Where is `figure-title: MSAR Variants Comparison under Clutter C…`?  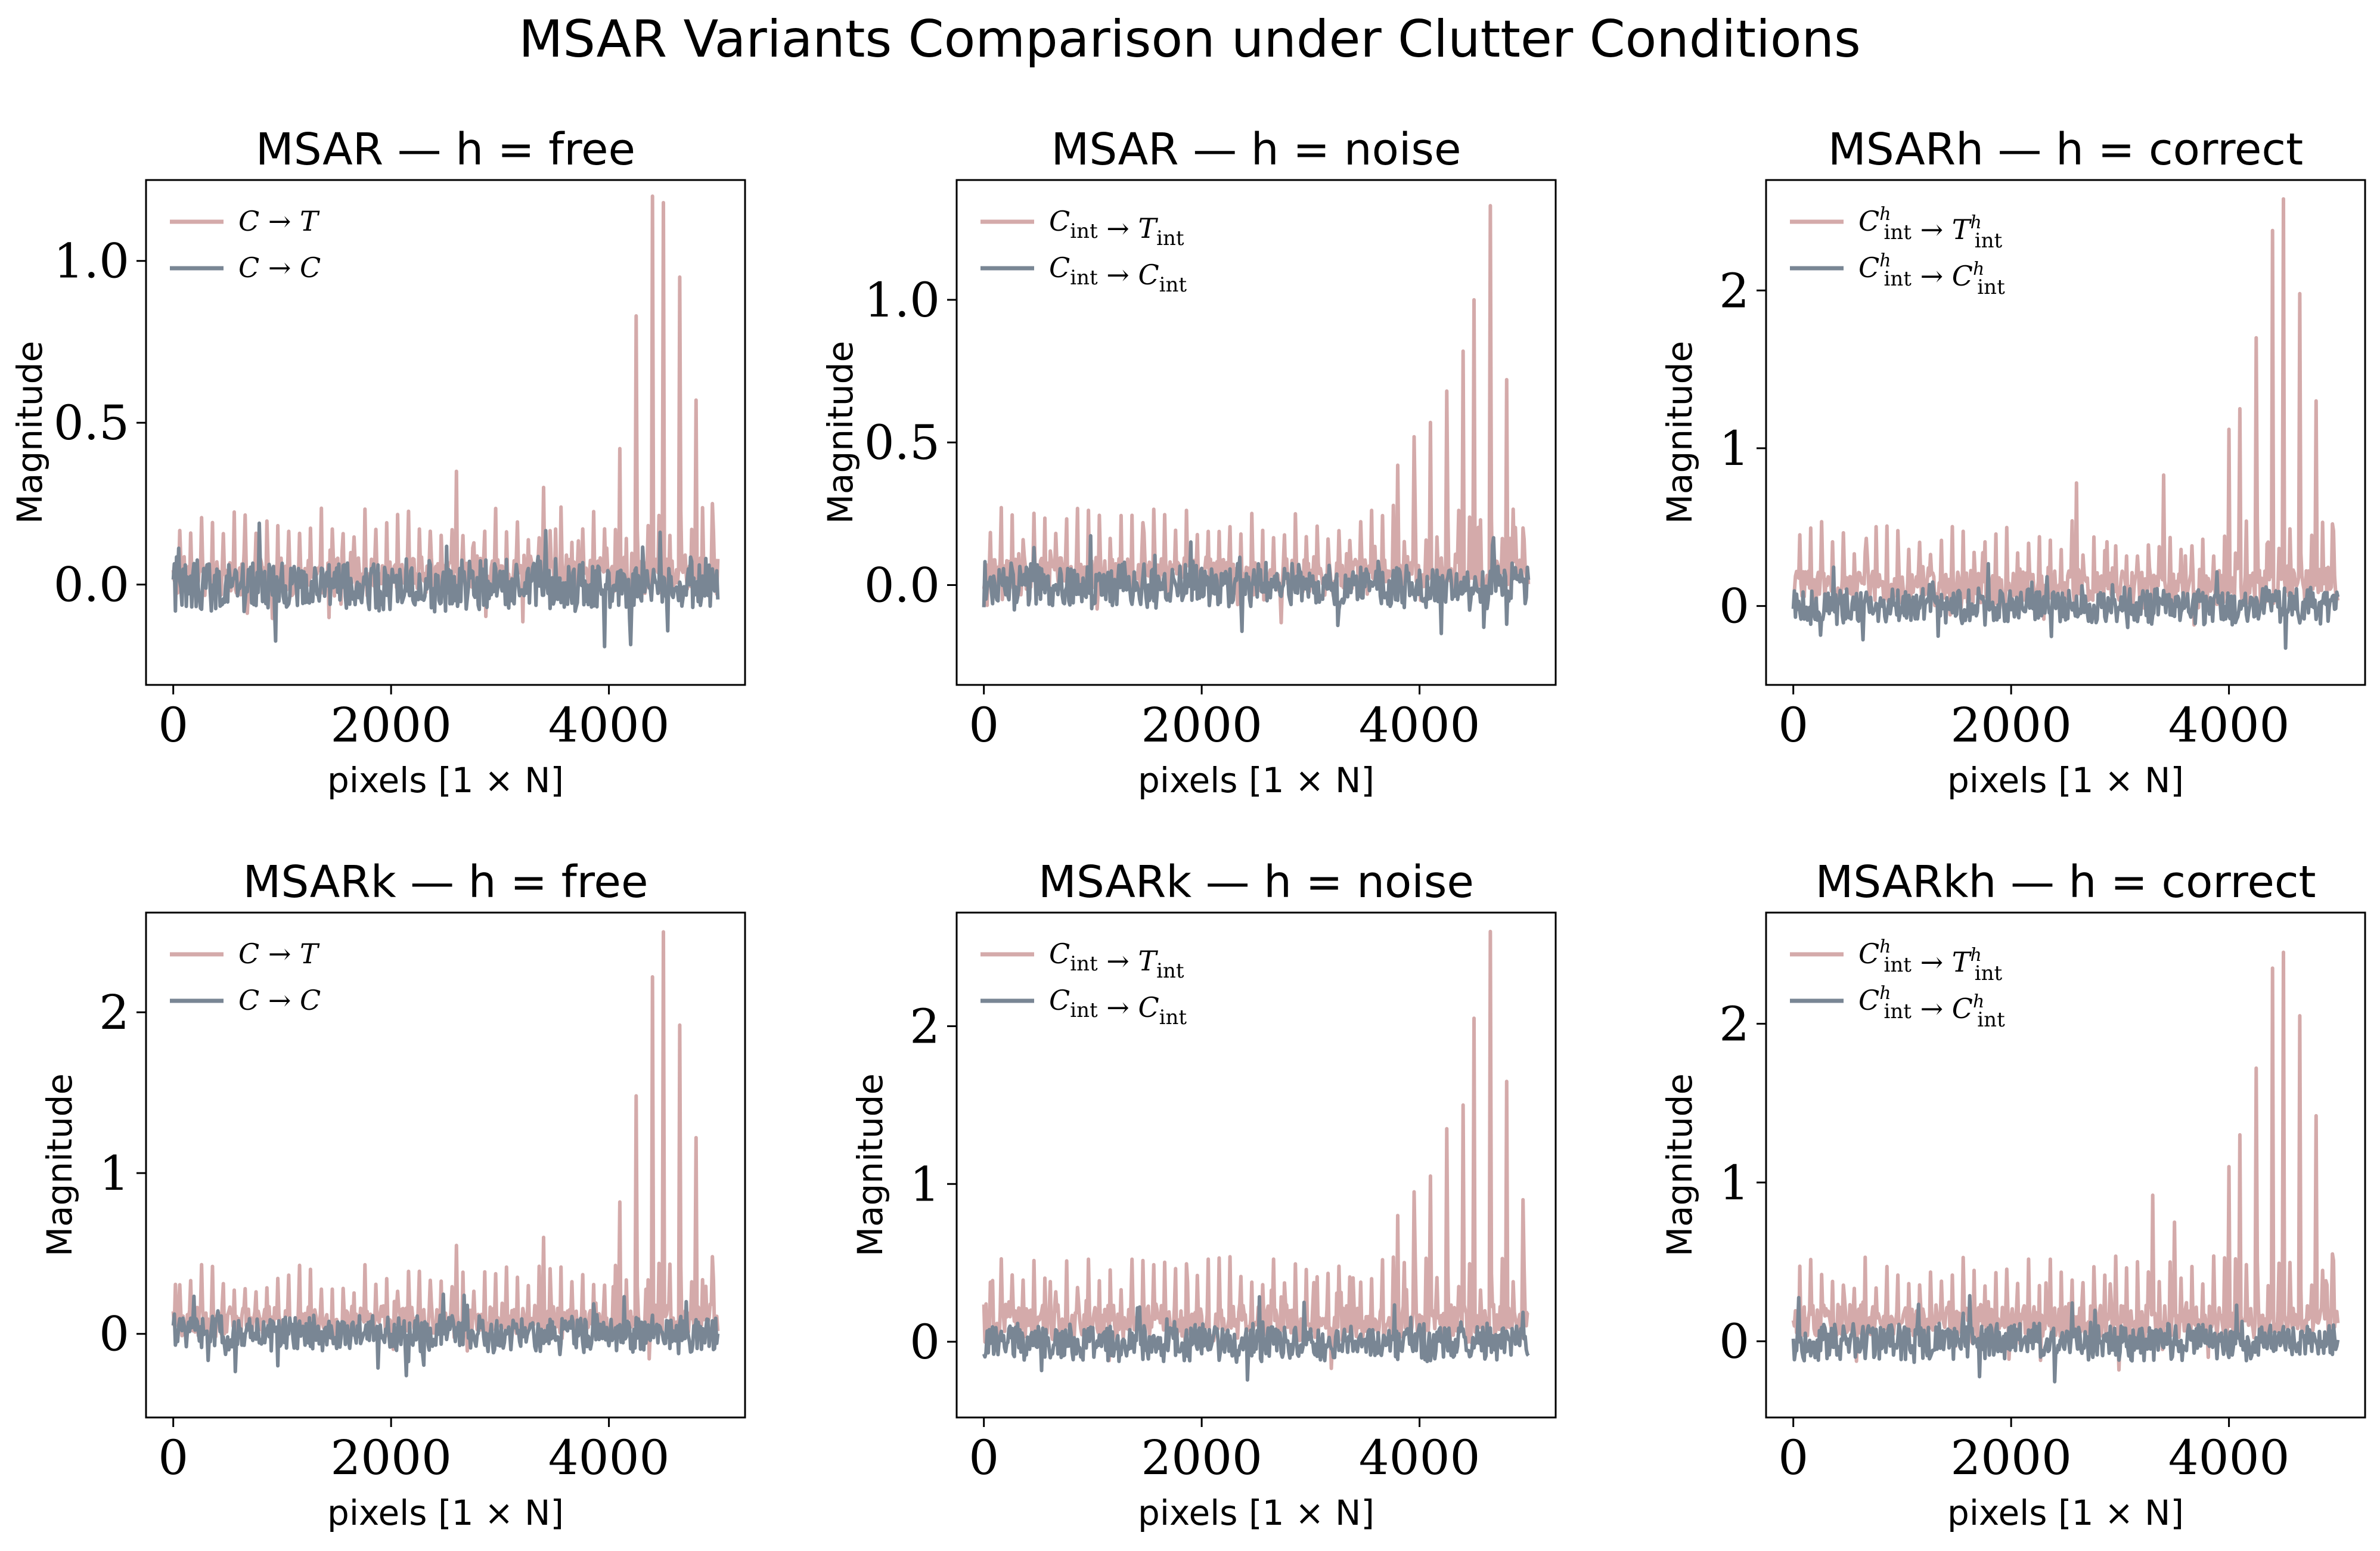 figure-title: MSAR Variants Comparison under Clutter C… is located at coordinates (1190, 39).